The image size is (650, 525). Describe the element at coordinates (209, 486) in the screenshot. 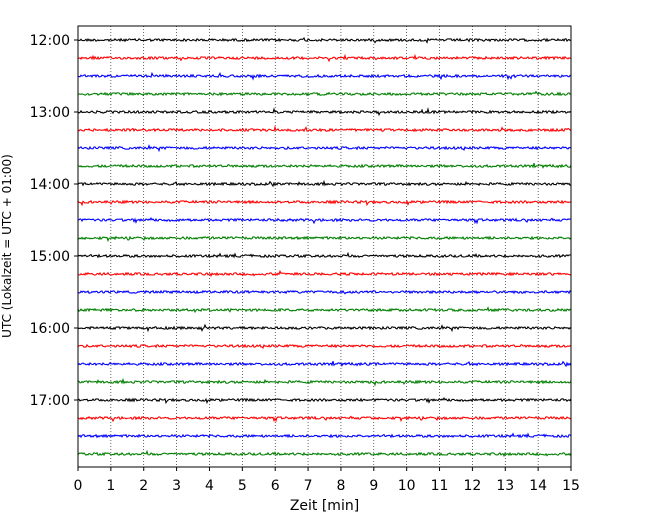

I see `x-tick-label: 4` at that location.